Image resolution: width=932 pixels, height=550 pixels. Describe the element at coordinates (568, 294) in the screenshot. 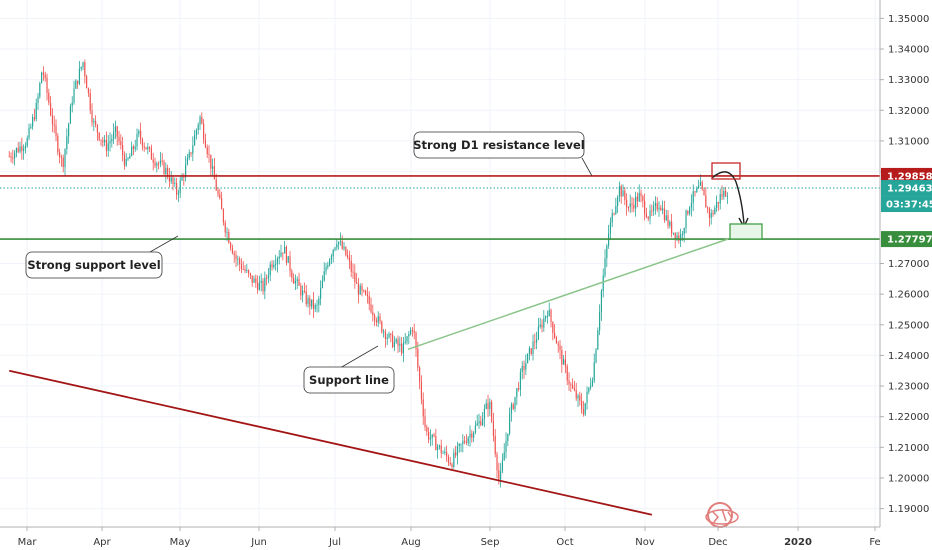

I see `support-line` at that location.